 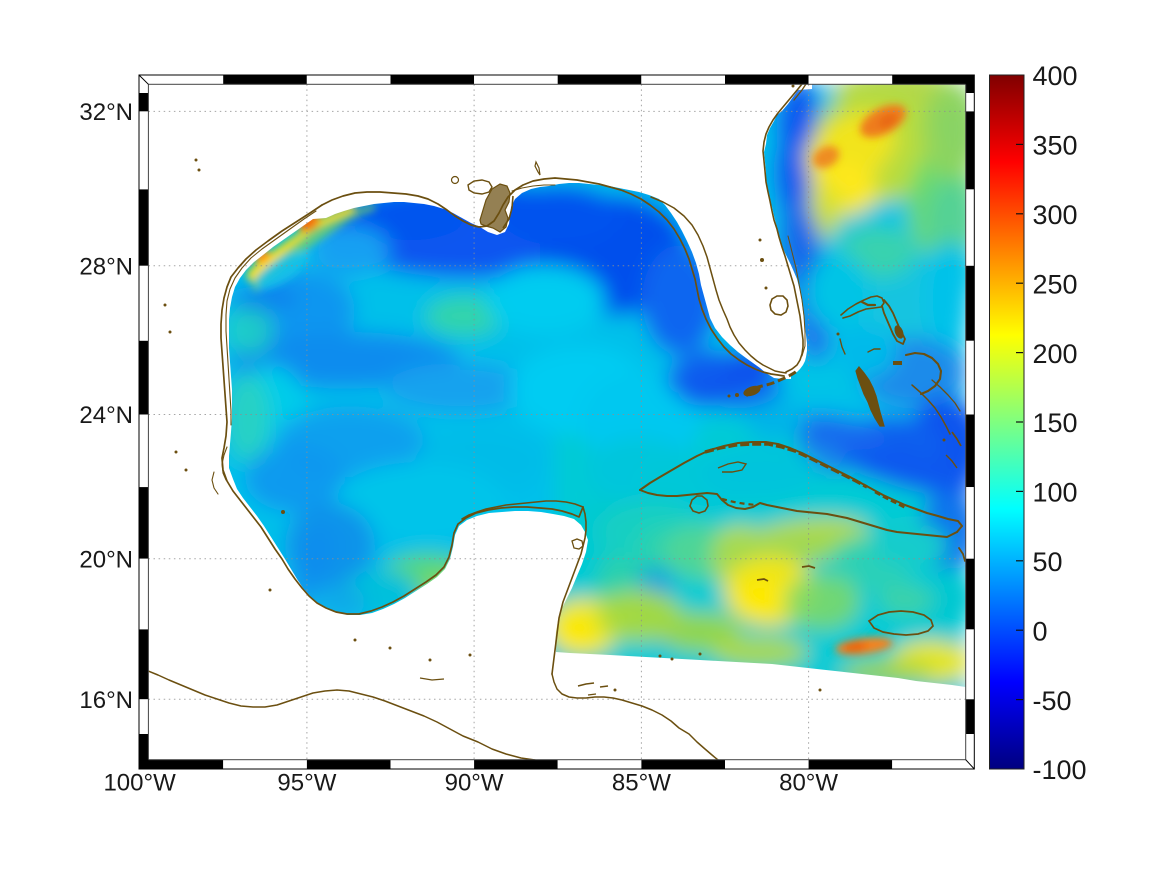 I want to click on svg-text: 150, so click(x=1055, y=423).